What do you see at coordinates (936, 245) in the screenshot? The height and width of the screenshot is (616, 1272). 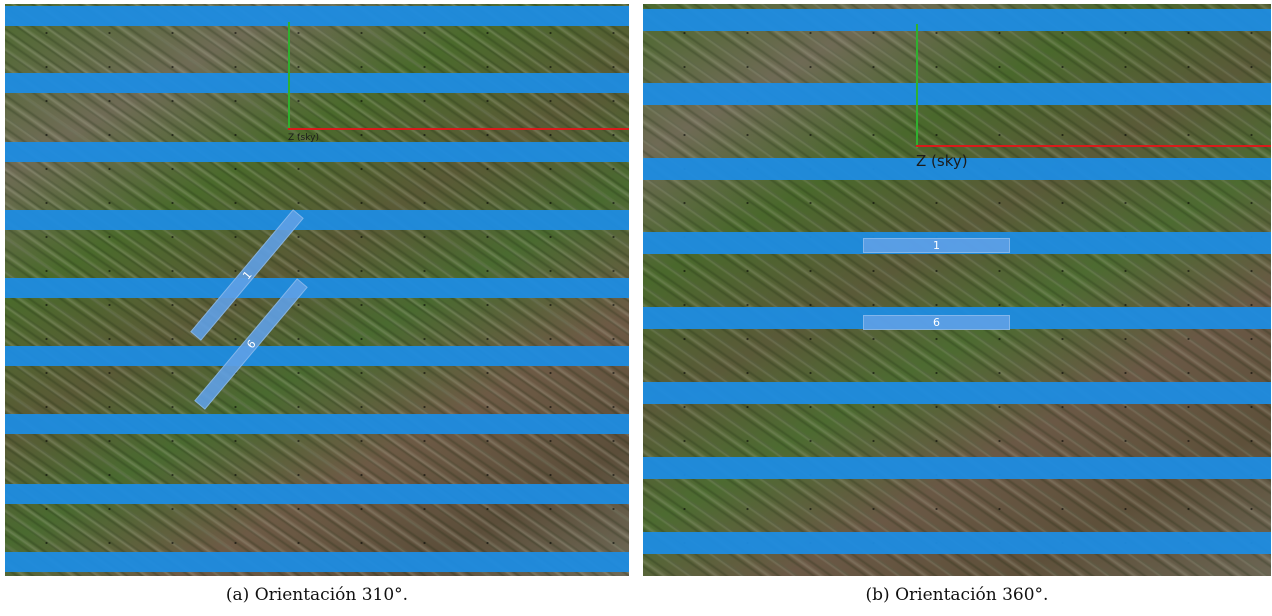 I see `tracker-1: 1` at bounding box center [936, 245].